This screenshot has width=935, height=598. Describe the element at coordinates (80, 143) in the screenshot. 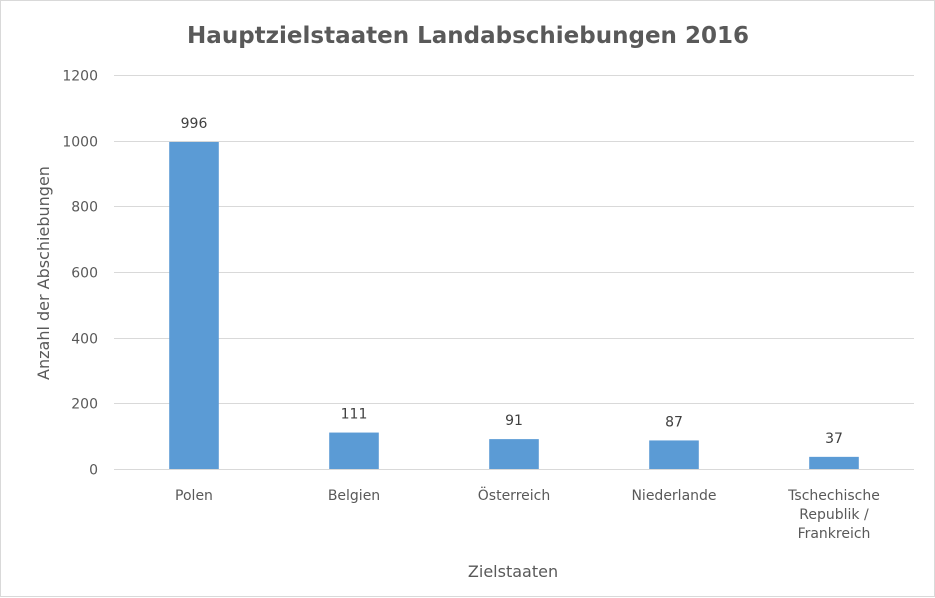

I see `y-tick-label: 1000` at that location.